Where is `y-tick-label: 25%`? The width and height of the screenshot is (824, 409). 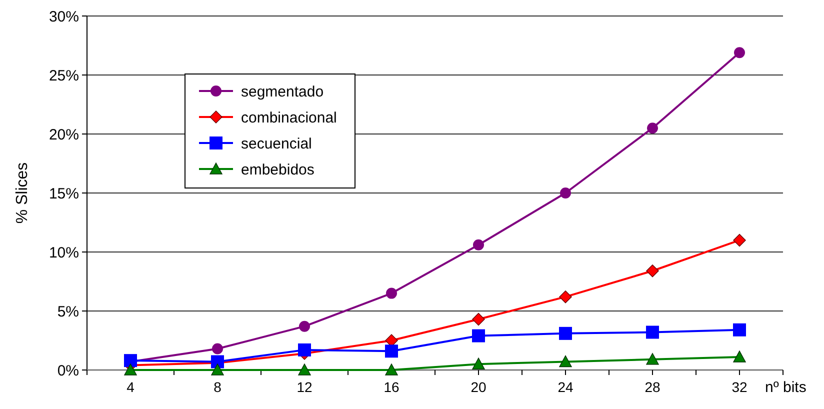 y-tick-label: 25% is located at coordinates (63, 75).